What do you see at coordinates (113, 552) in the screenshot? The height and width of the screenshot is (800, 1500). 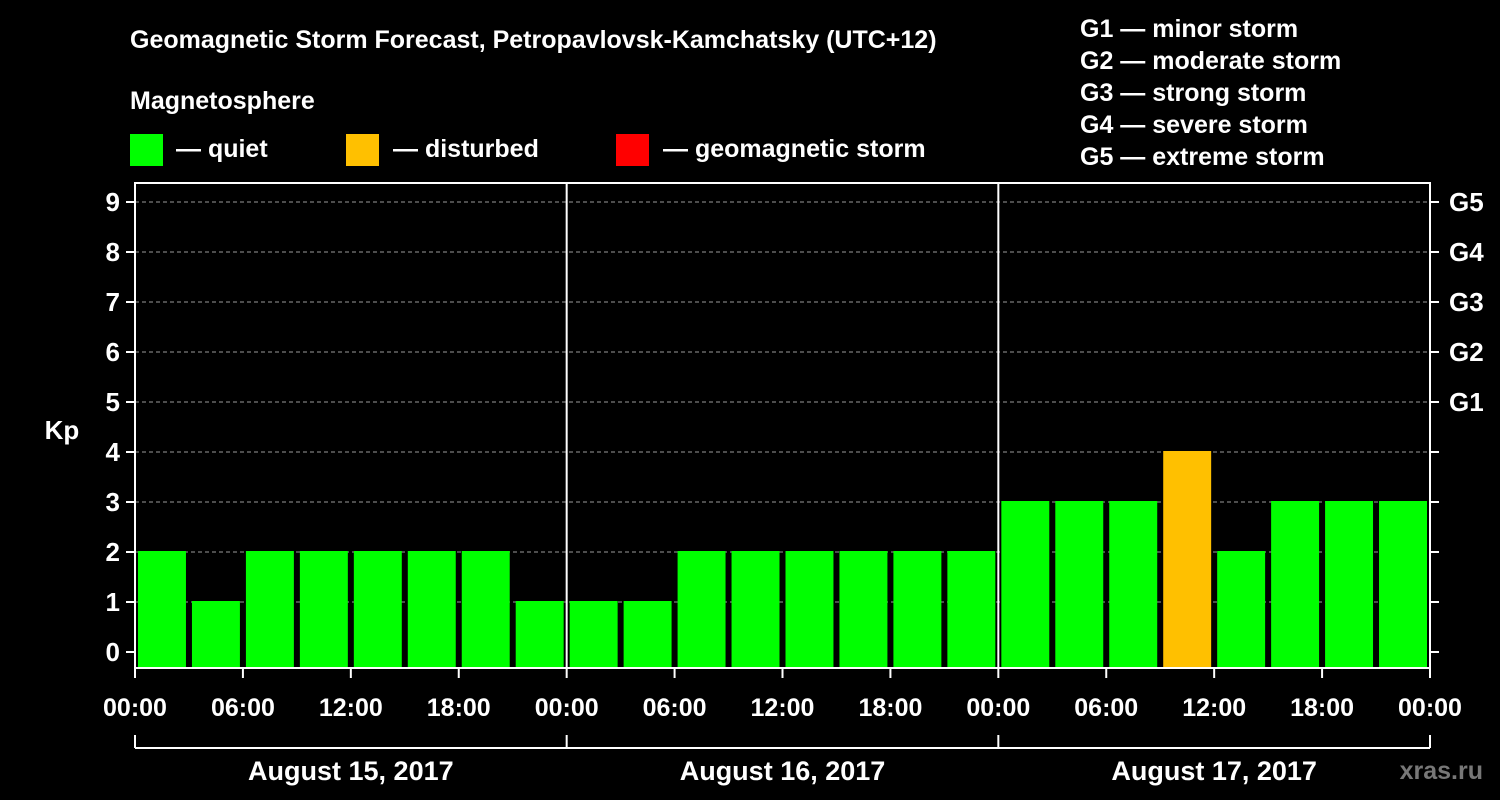 I see `y-tick-label: 2` at bounding box center [113, 552].